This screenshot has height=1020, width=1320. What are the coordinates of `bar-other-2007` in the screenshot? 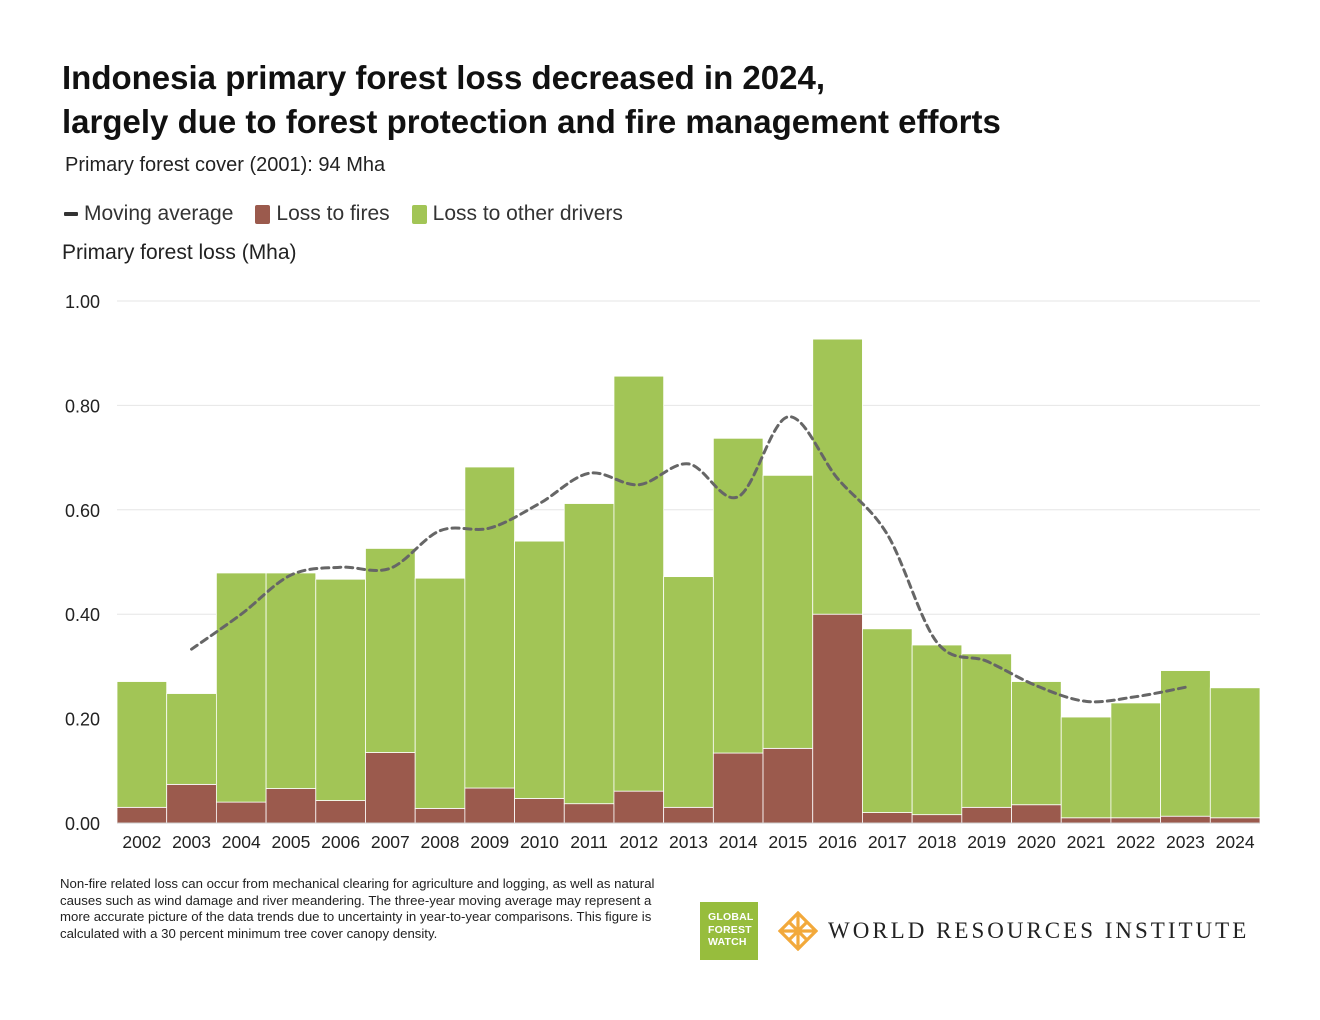 It's located at (390, 650).